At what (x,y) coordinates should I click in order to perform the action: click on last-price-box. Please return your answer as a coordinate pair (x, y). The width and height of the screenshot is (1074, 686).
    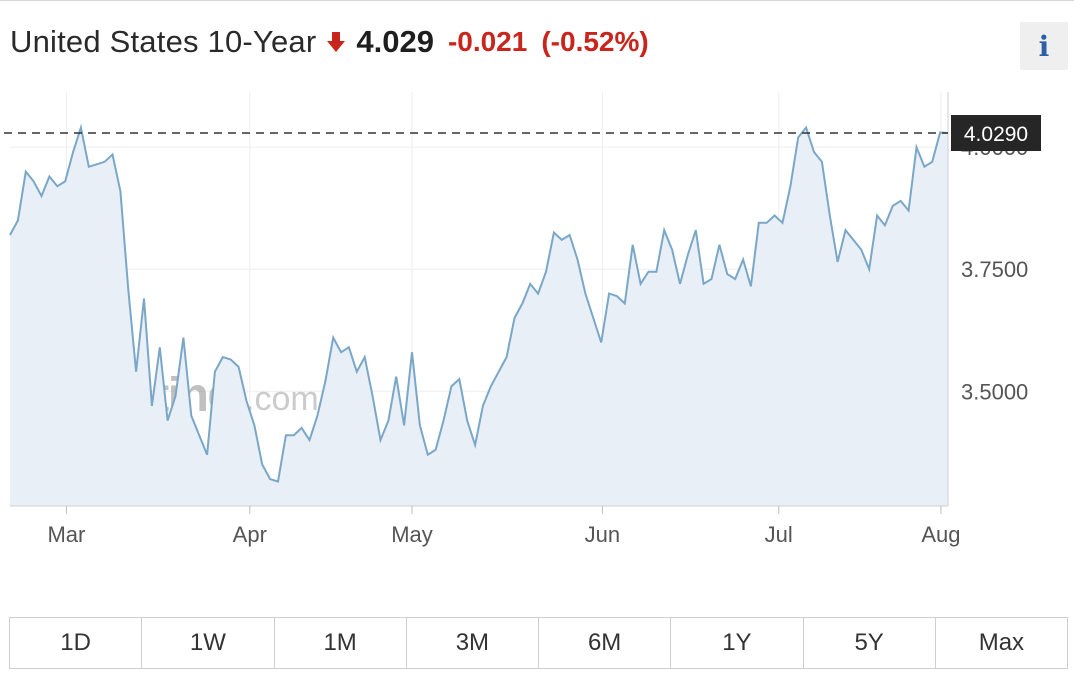
    Looking at the image, I should click on (996, 133).